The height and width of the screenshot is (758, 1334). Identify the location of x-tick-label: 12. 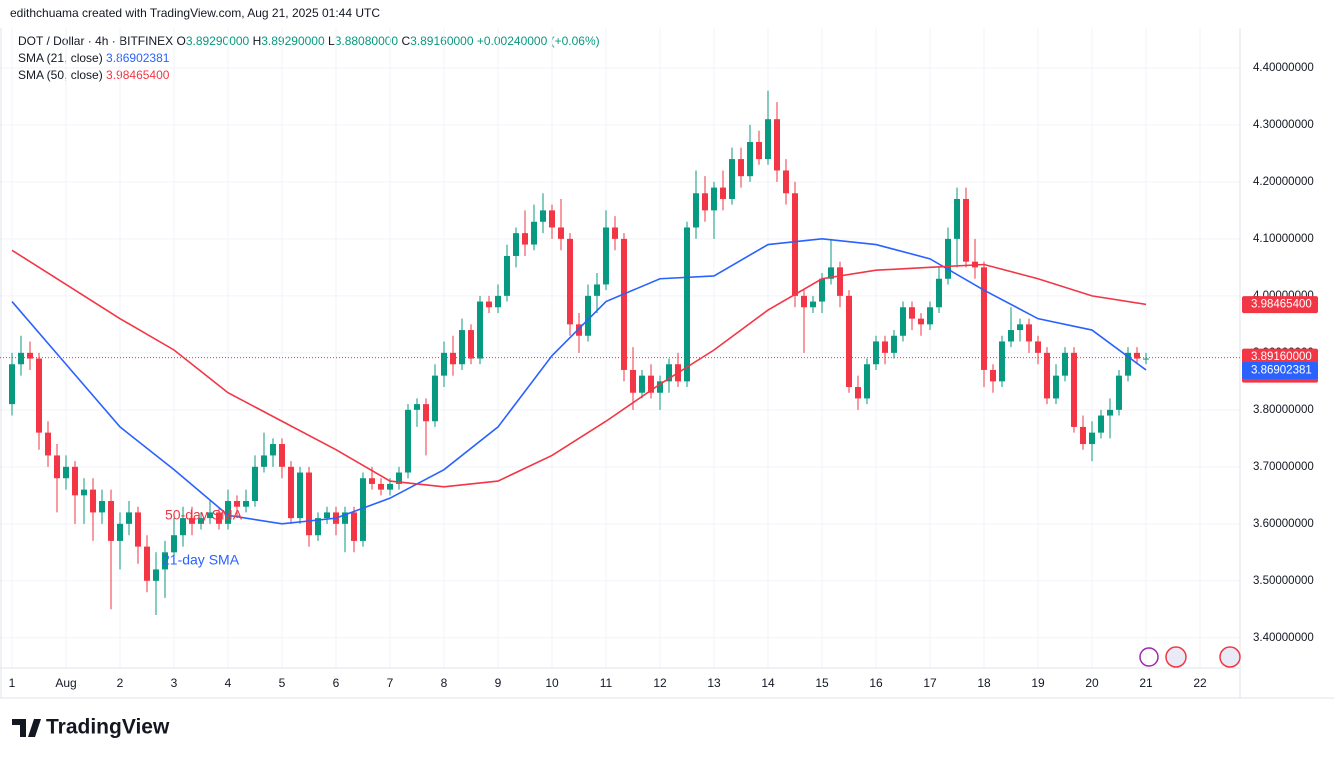
(660, 683).